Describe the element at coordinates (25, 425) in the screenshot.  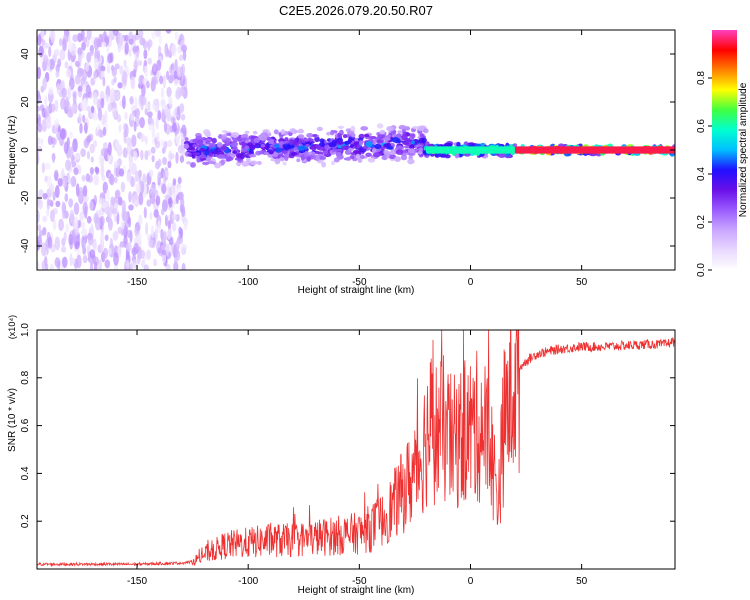
I see `snr-y-tick-label: 0.6` at that location.